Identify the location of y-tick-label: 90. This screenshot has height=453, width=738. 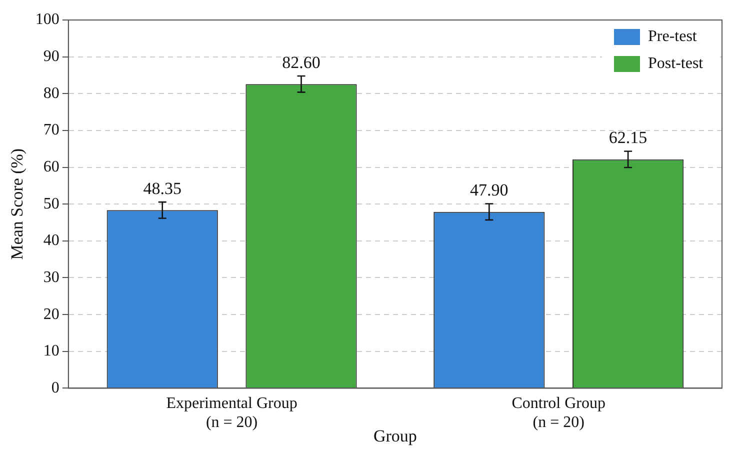
(51, 57).